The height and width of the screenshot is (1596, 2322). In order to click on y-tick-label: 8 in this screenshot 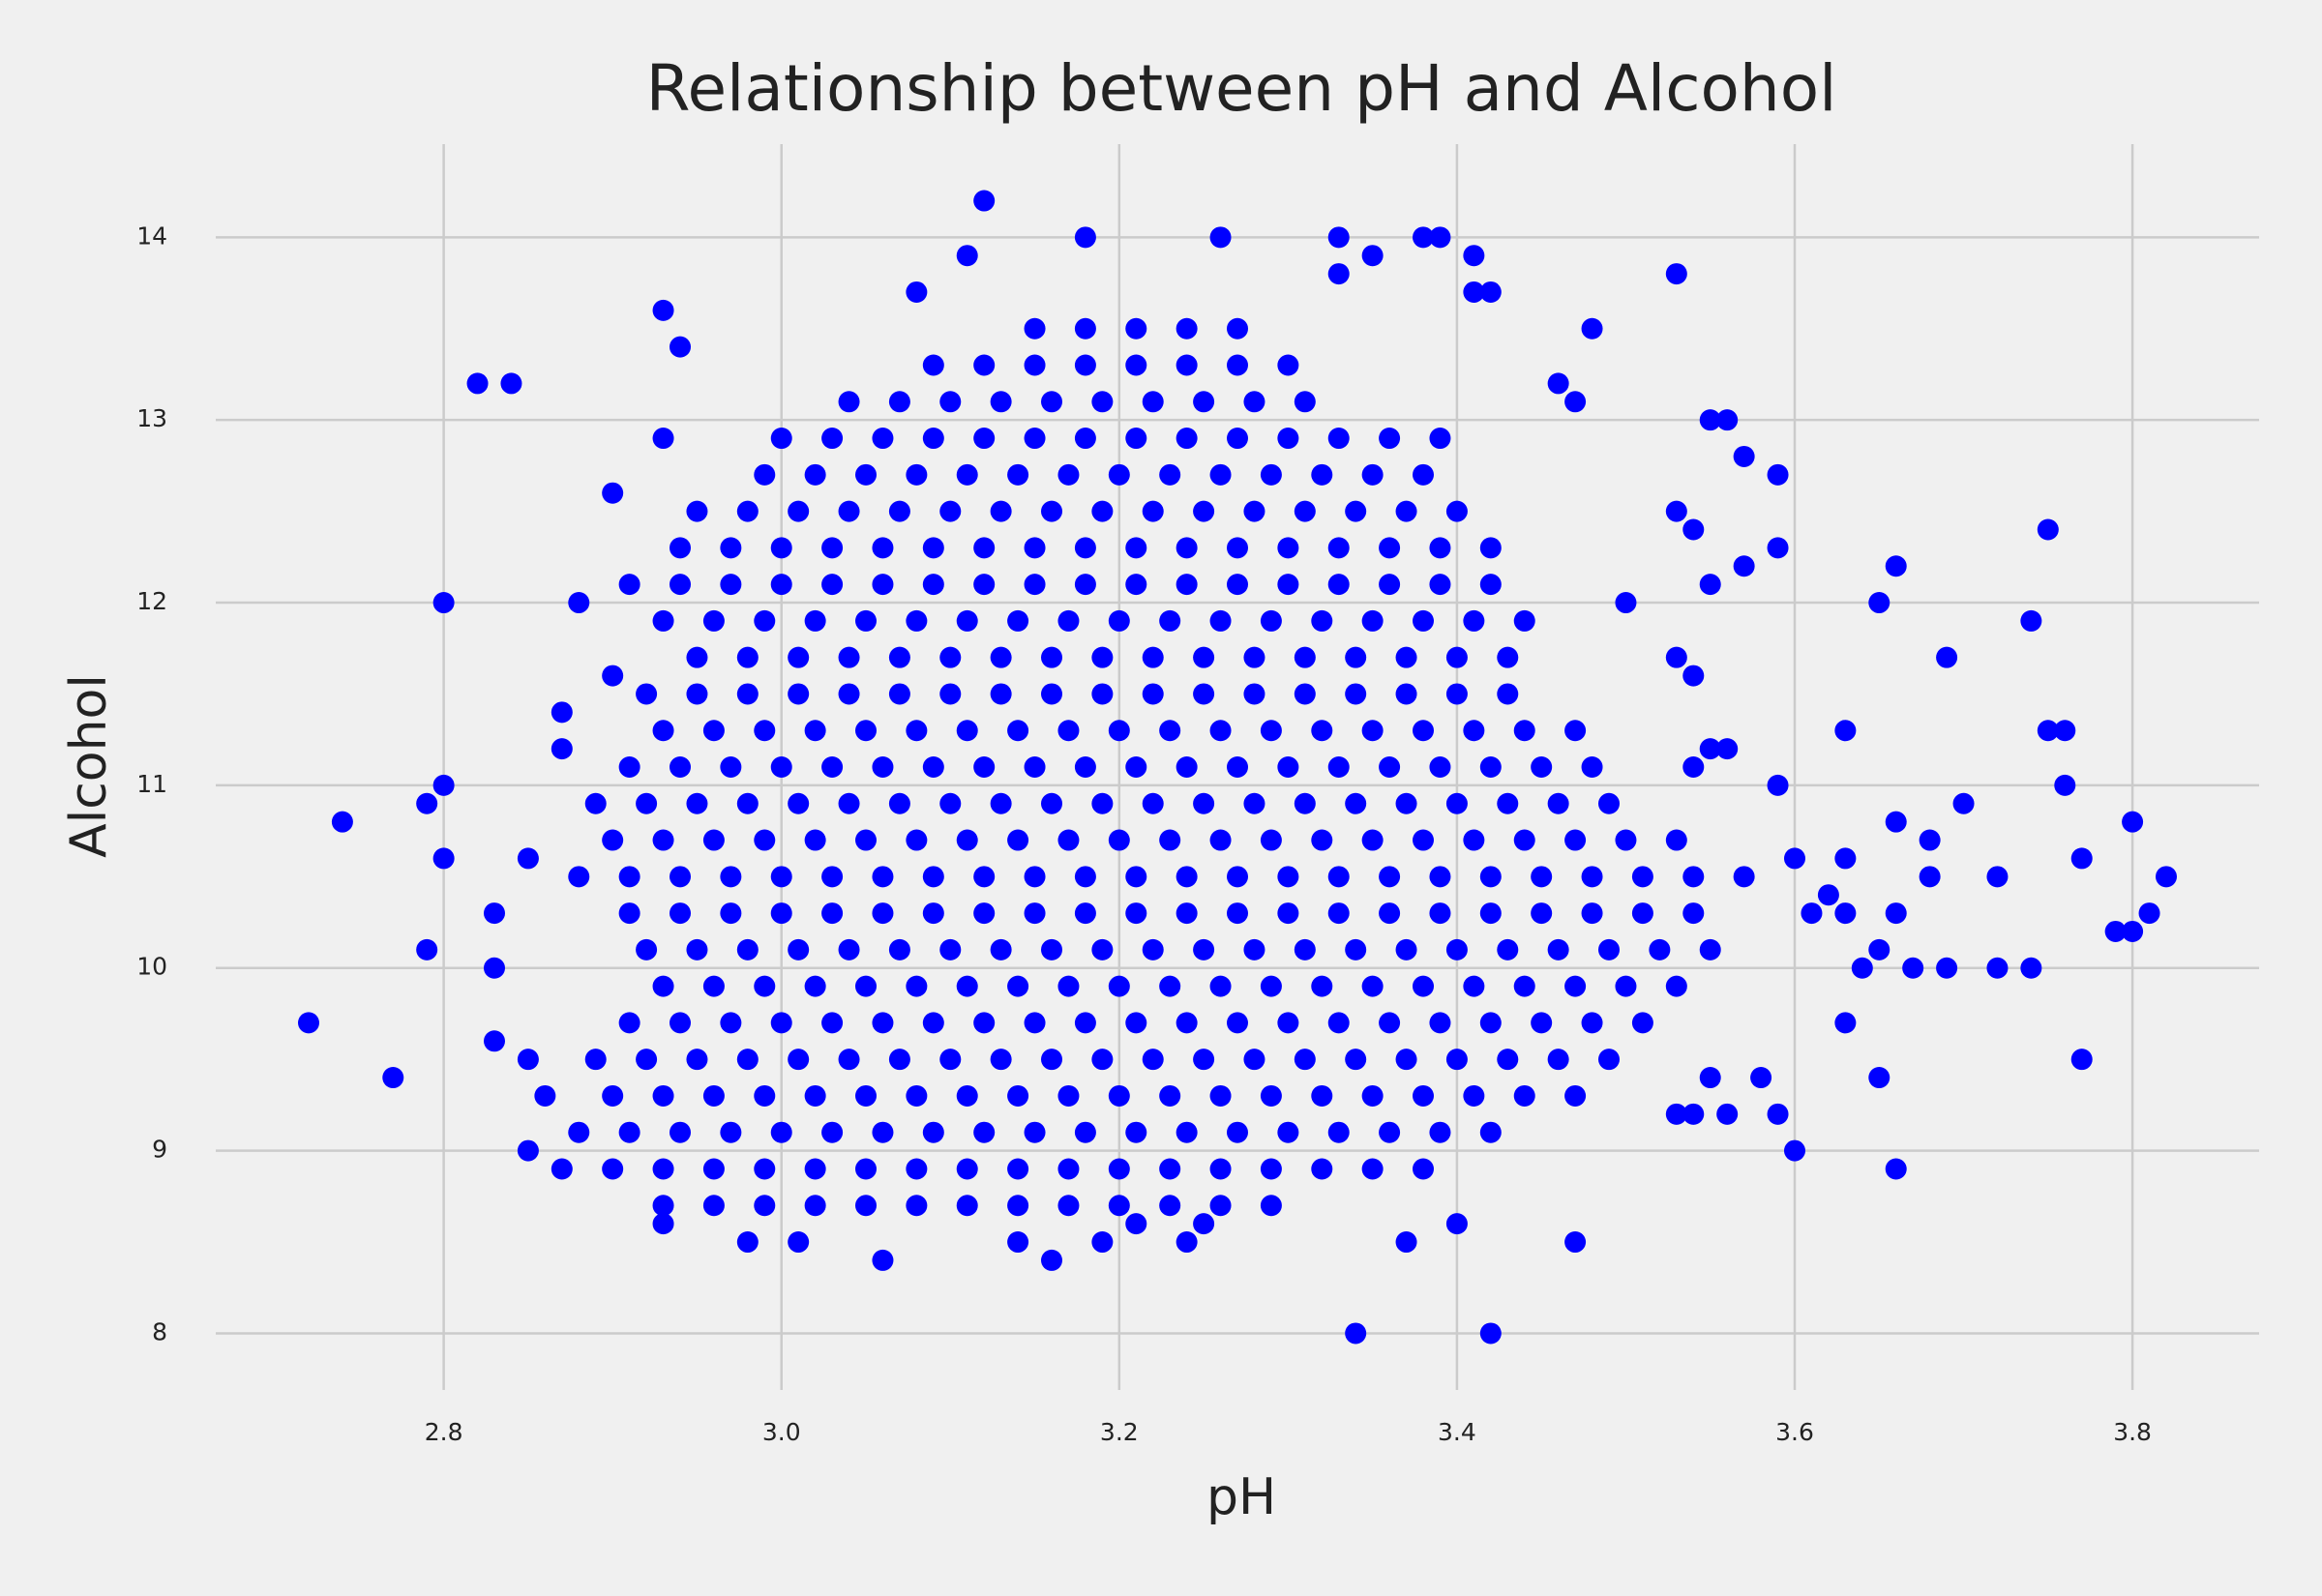, I will do `click(159, 1331)`.